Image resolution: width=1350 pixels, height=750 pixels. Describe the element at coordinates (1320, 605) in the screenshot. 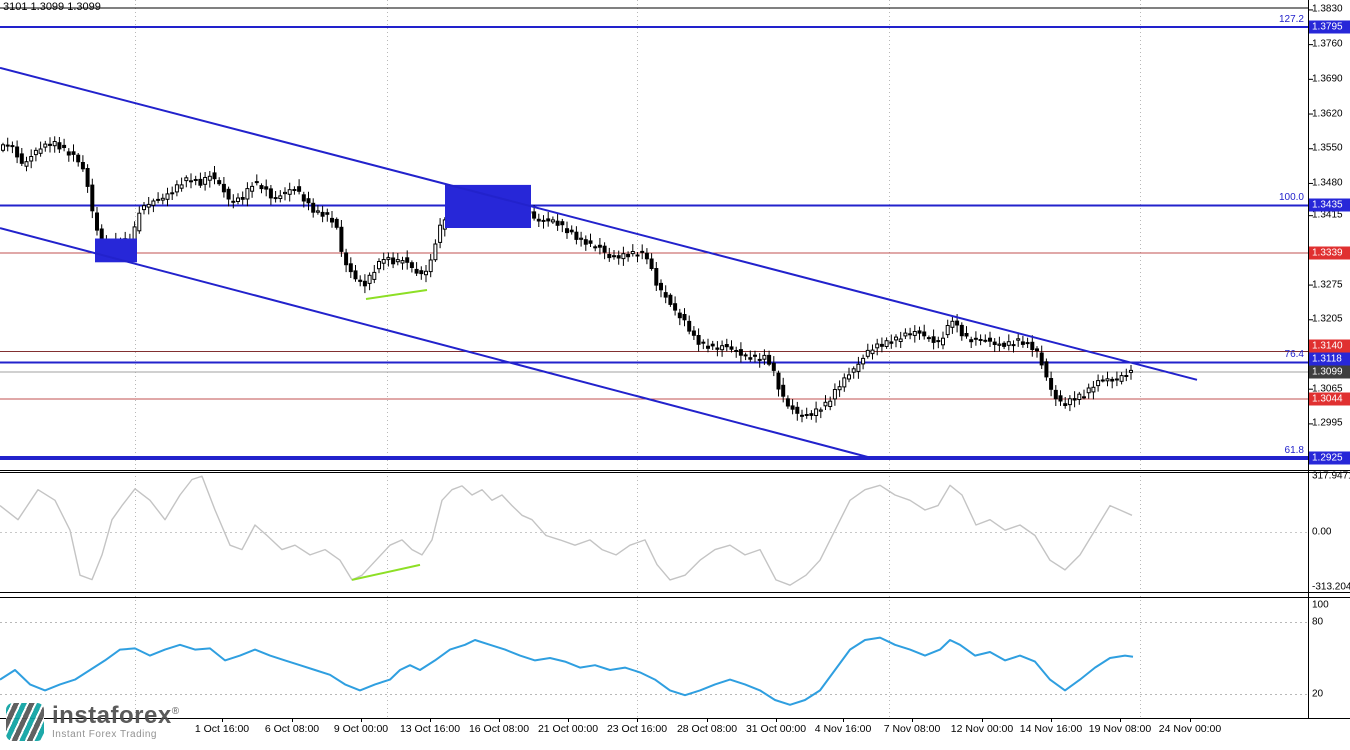

I see `ind2-scale-label: 100` at that location.